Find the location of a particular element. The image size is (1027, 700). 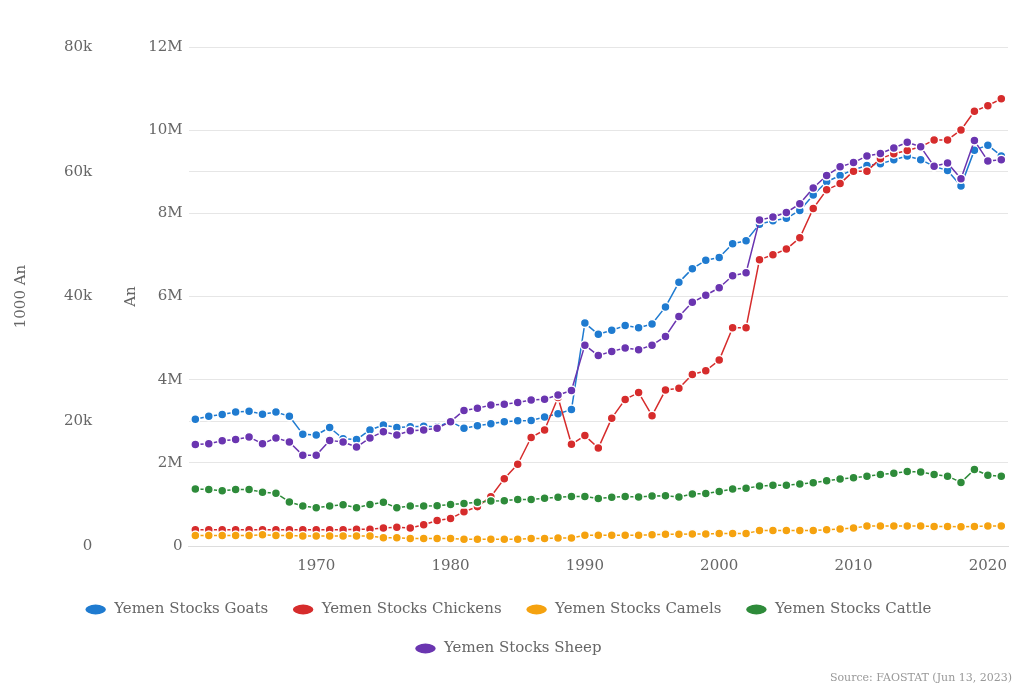

y-tick-label: 0 is located at coordinates (178, 544).